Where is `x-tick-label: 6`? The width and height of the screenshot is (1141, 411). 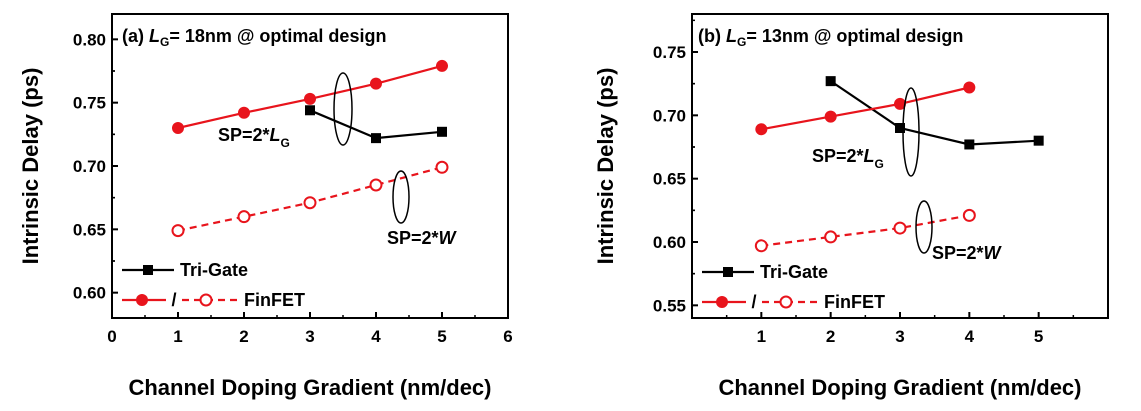 x-tick-label: 6 is located at coordinates (507, 336).